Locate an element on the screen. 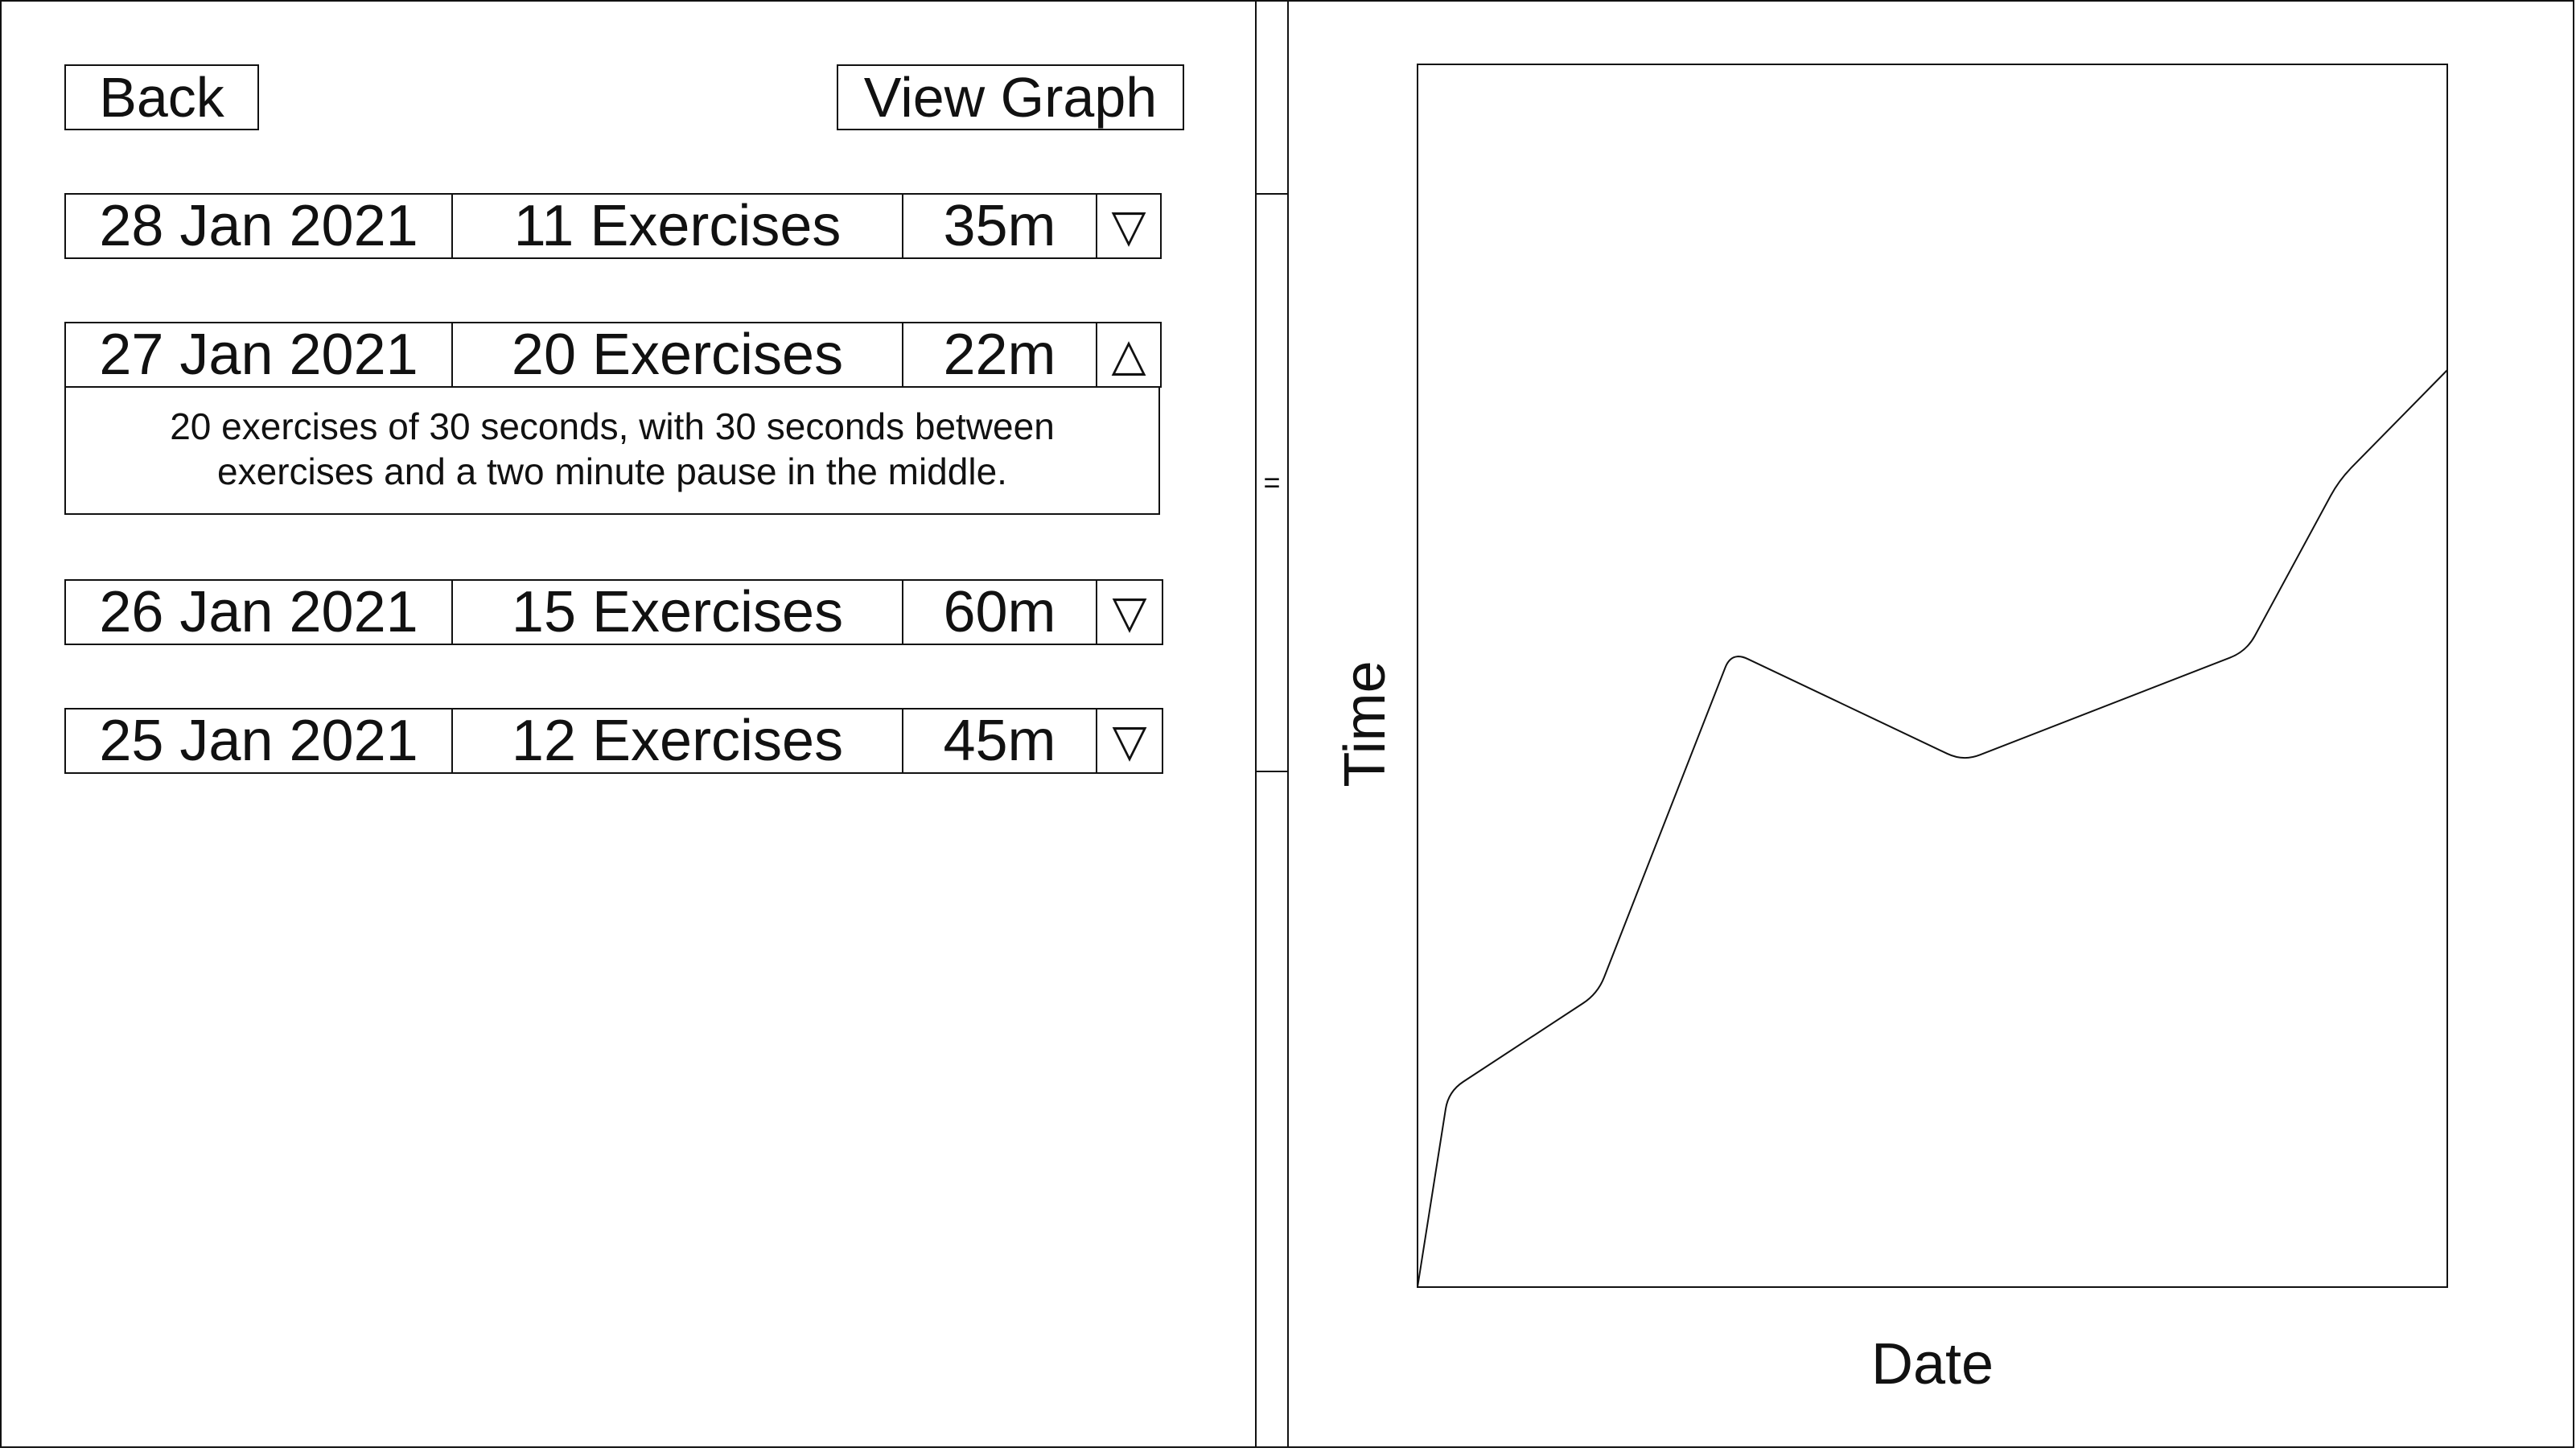 The height and width of the screenshot is (1452, 2576). grip-icon: = is located at coordinates (1272, 483).